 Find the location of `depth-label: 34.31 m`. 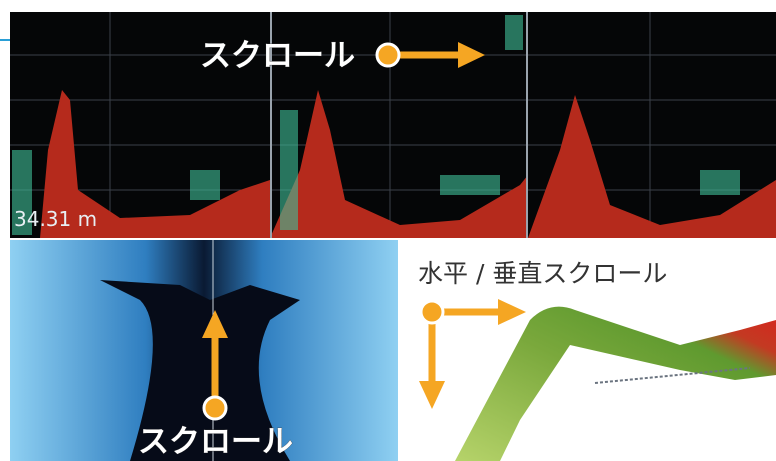

depth-label: 34.31 m is located at coordinates (55, 219).